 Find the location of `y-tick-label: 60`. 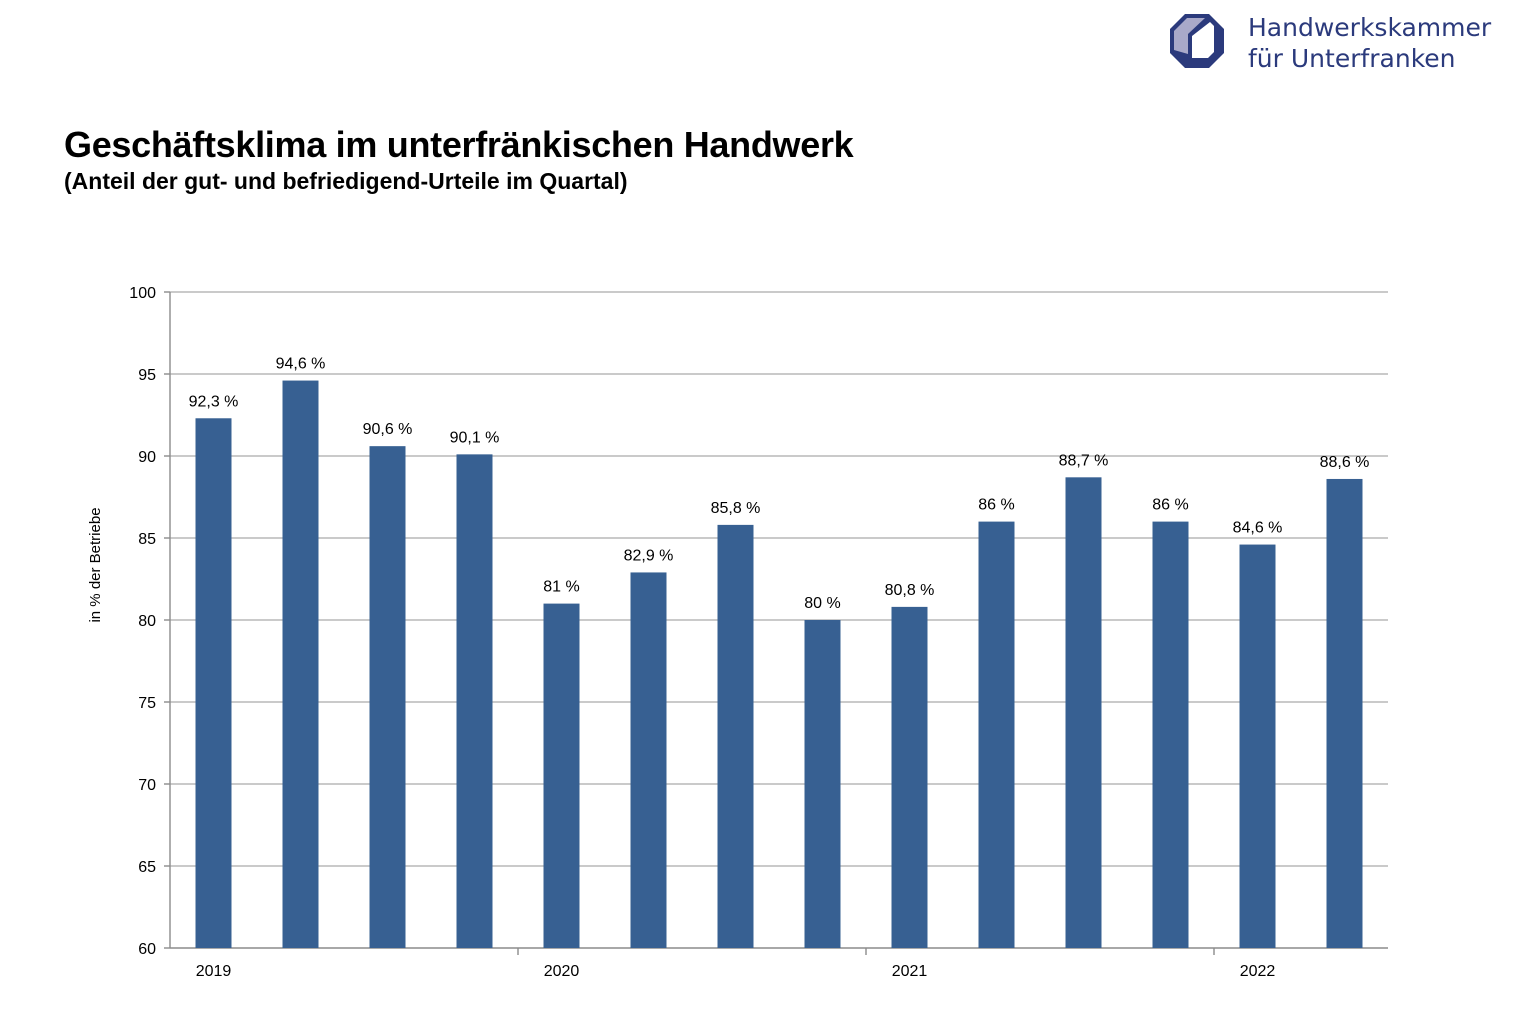

y-tick-label: 60 is located at coordinates (147, 949).